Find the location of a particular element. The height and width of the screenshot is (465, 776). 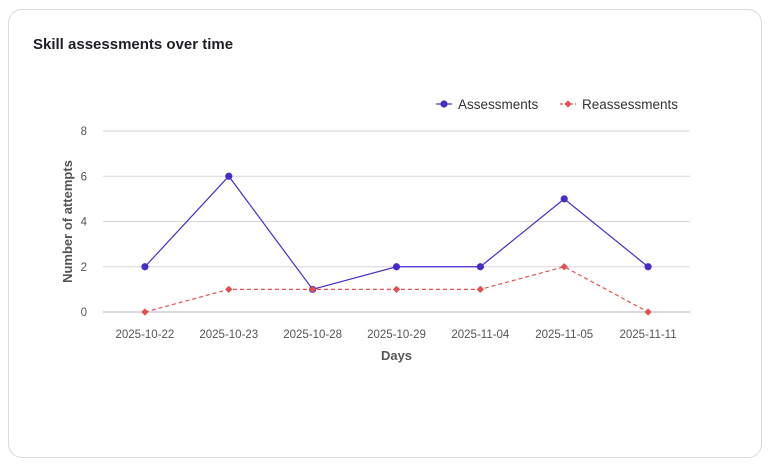

x-tick-label: 2025-10-23 is located at coordinates (228, 335).